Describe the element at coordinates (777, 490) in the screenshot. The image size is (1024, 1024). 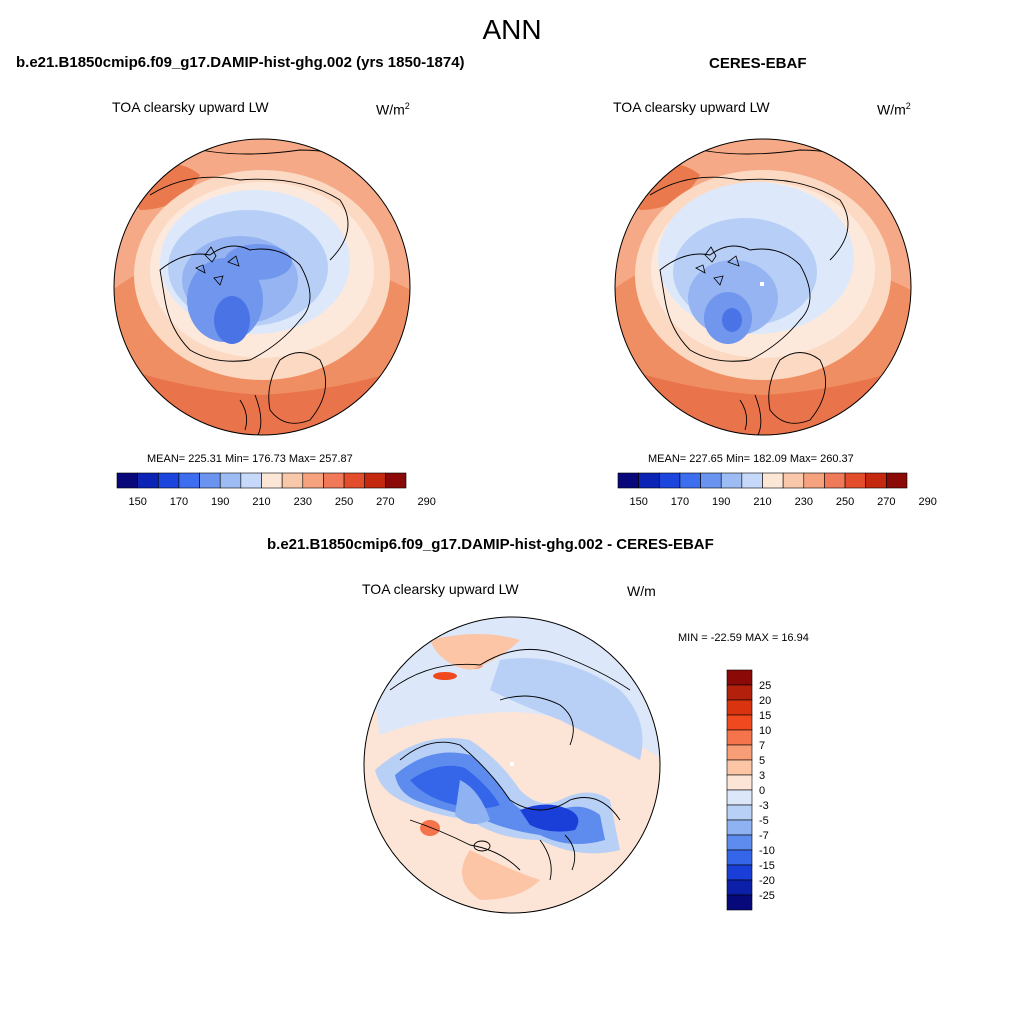
I see `panel2-colorbar: 150 170 190 210 230 250 270 290` at that location.